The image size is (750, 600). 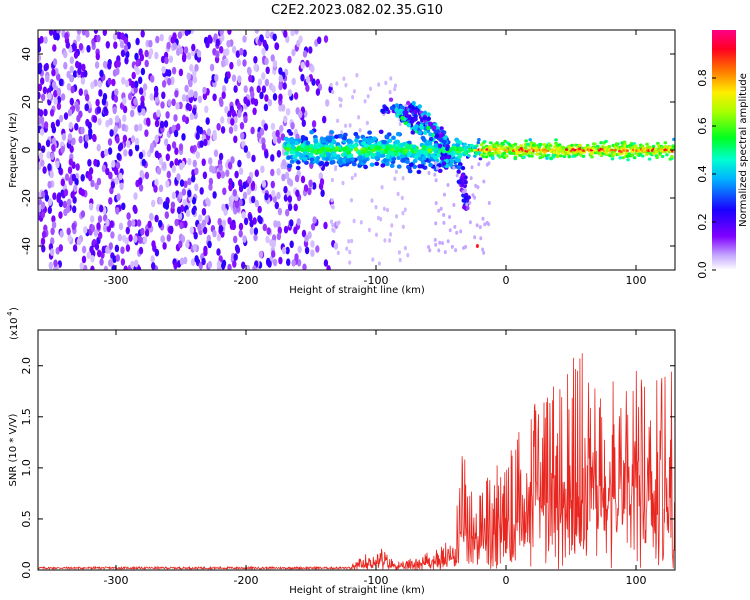 What do you see at coordinates (246, 280) in the screenshot?
I see `x-tick-label: -200` at bounding box center [246, 280].